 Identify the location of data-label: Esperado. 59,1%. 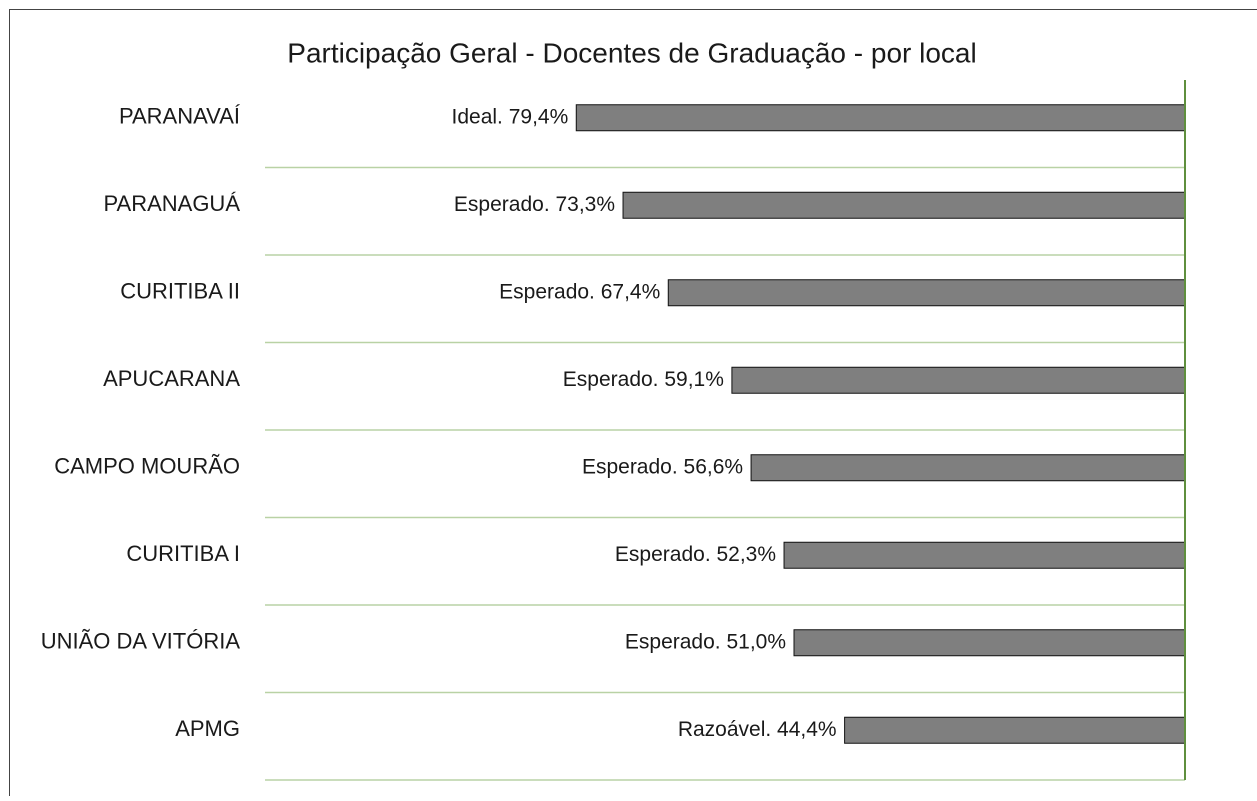
(643, 379).